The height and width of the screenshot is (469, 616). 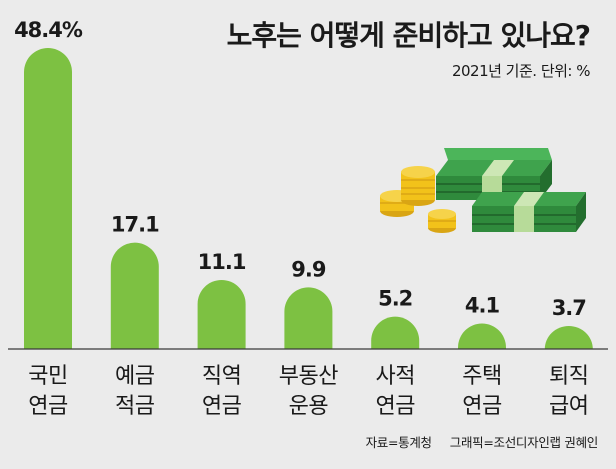 What do you see at coordinates (135, 225) in the screenshot?
I see `bar-value-label: 17.1` at bounding box center [135, 225].